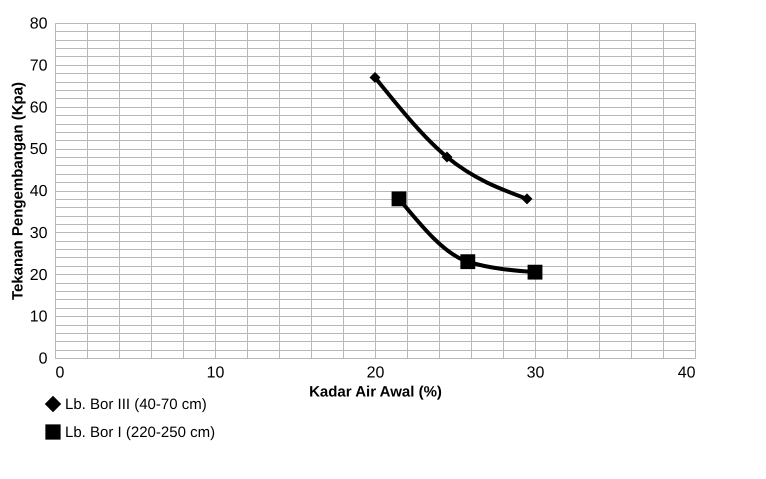  What do you see at coordinates (39, 233) in the screenshot?
I see `y-tick-label: 30` at bounding box center [39, 233].